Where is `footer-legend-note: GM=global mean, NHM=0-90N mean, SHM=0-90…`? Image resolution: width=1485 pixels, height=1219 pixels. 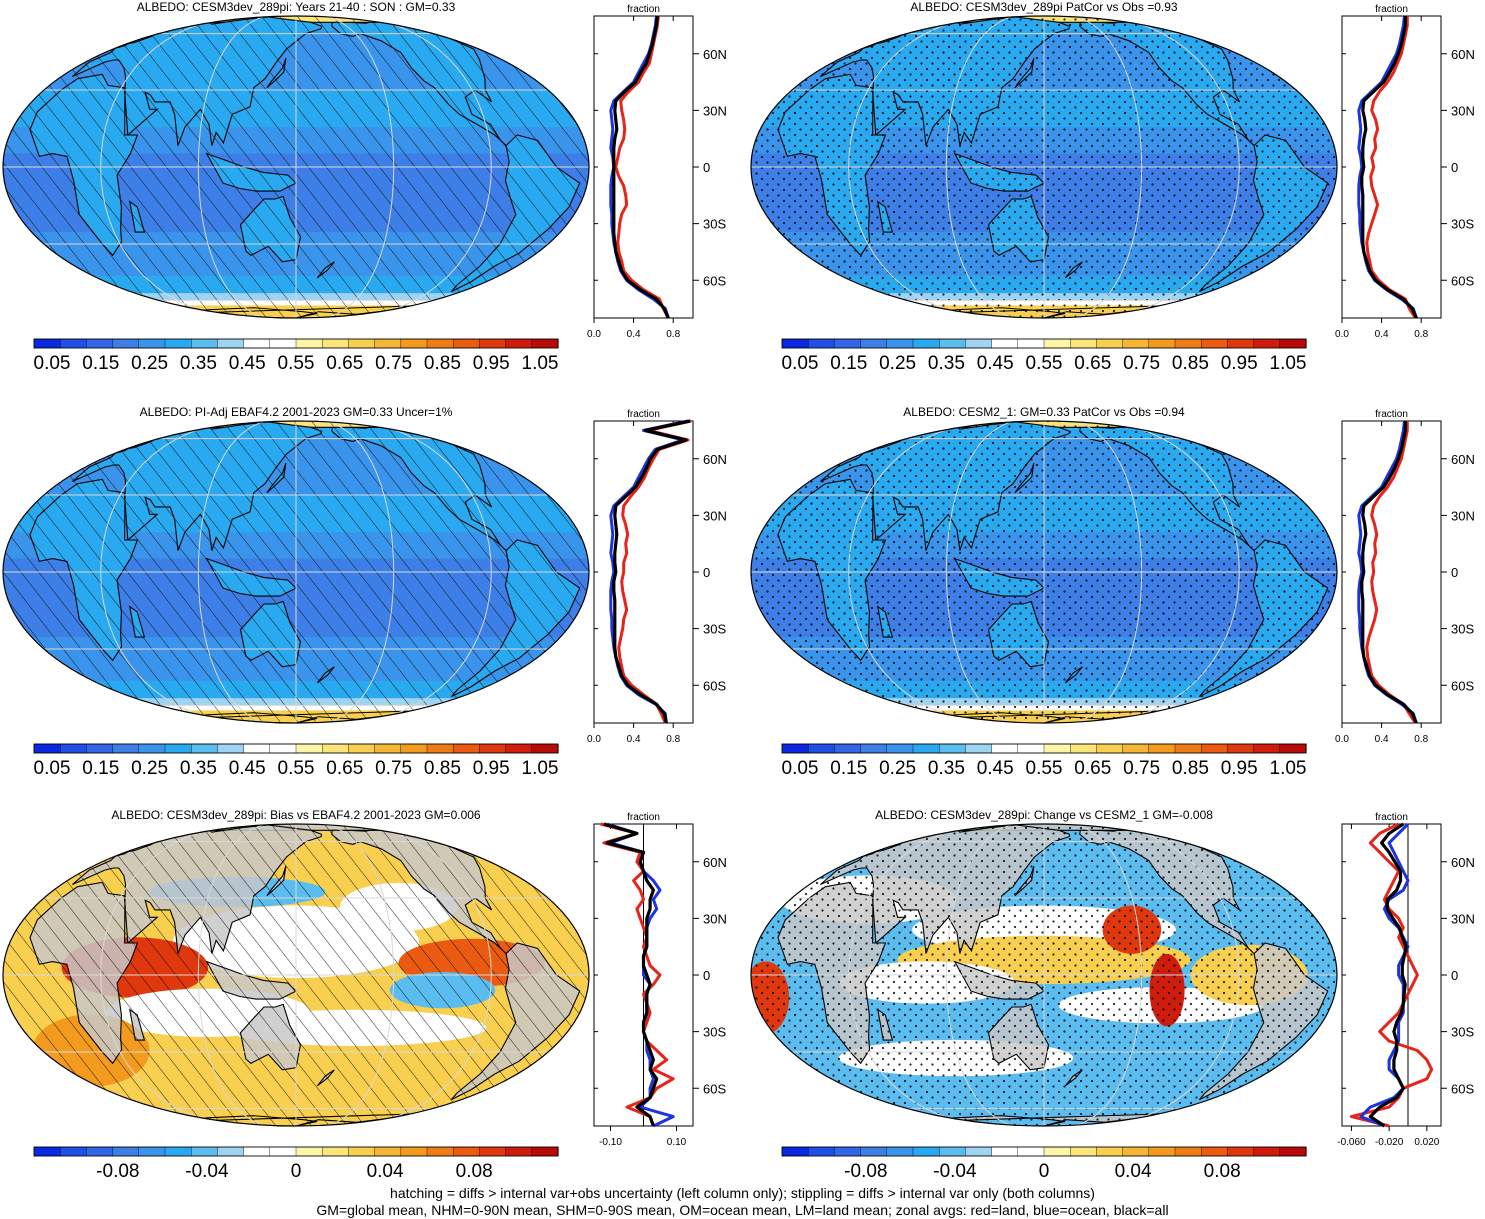 footer-legend-note: GM=global mean, NHM=0-90N mean, SHM=0-90… is located at coordinates (742, 1210).